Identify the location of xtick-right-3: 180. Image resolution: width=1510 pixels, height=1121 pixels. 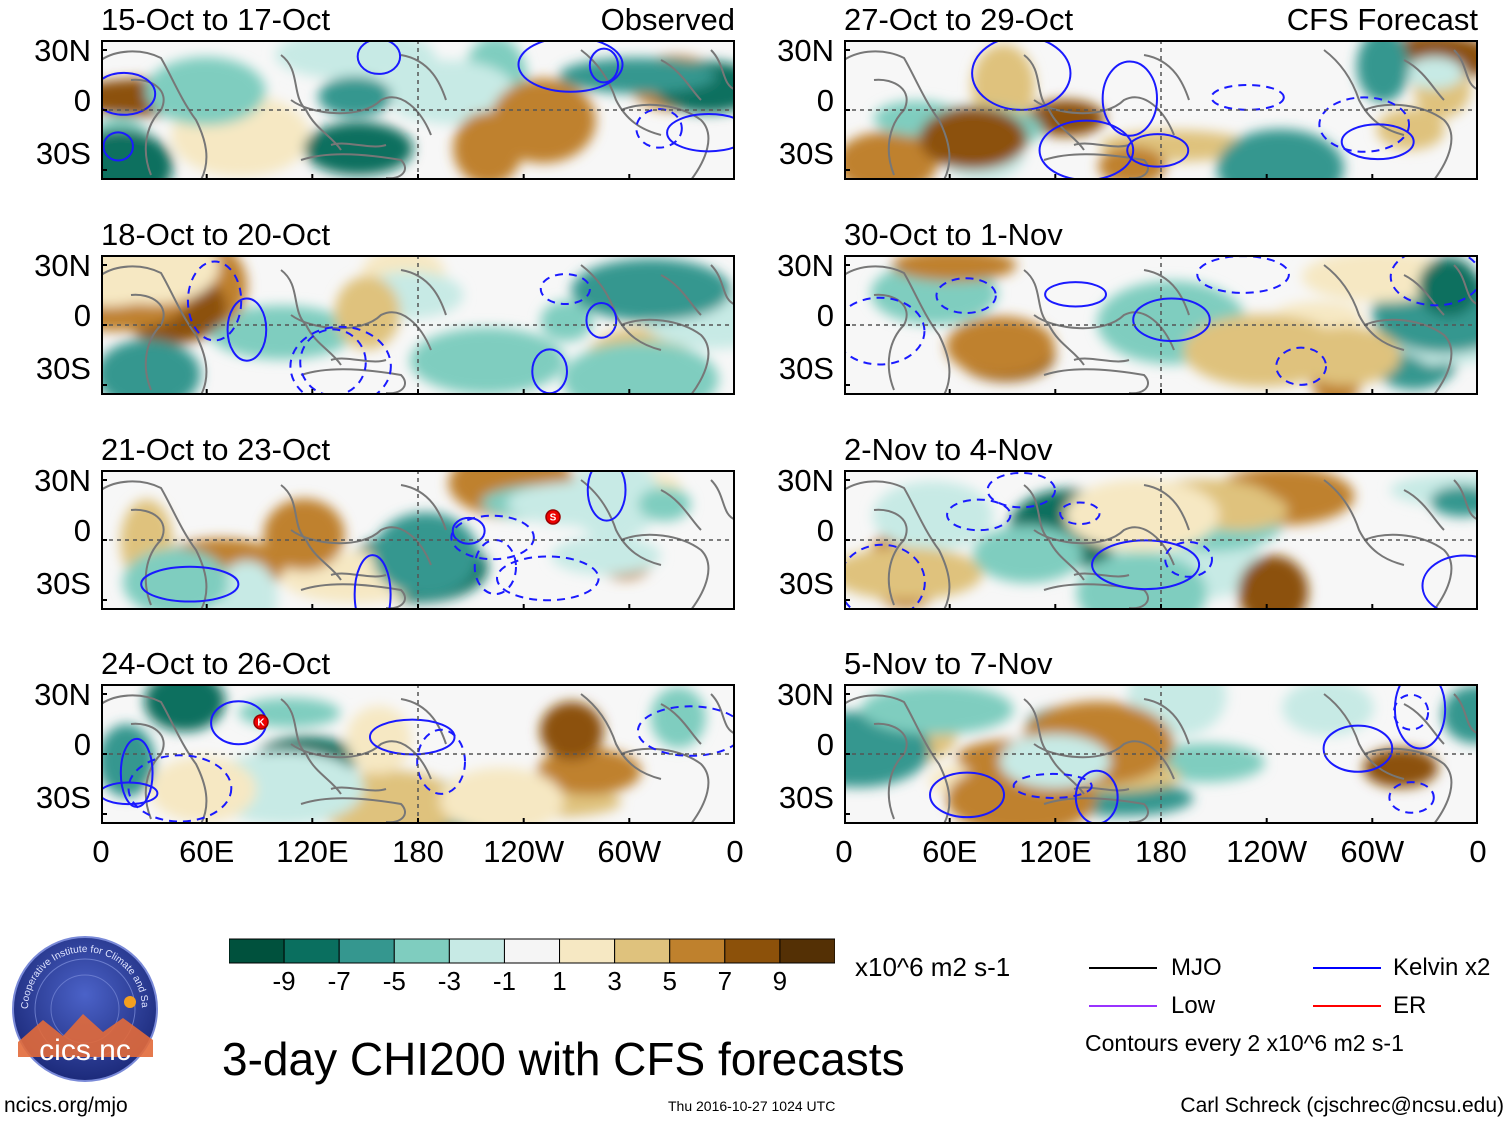
(1161, 851).